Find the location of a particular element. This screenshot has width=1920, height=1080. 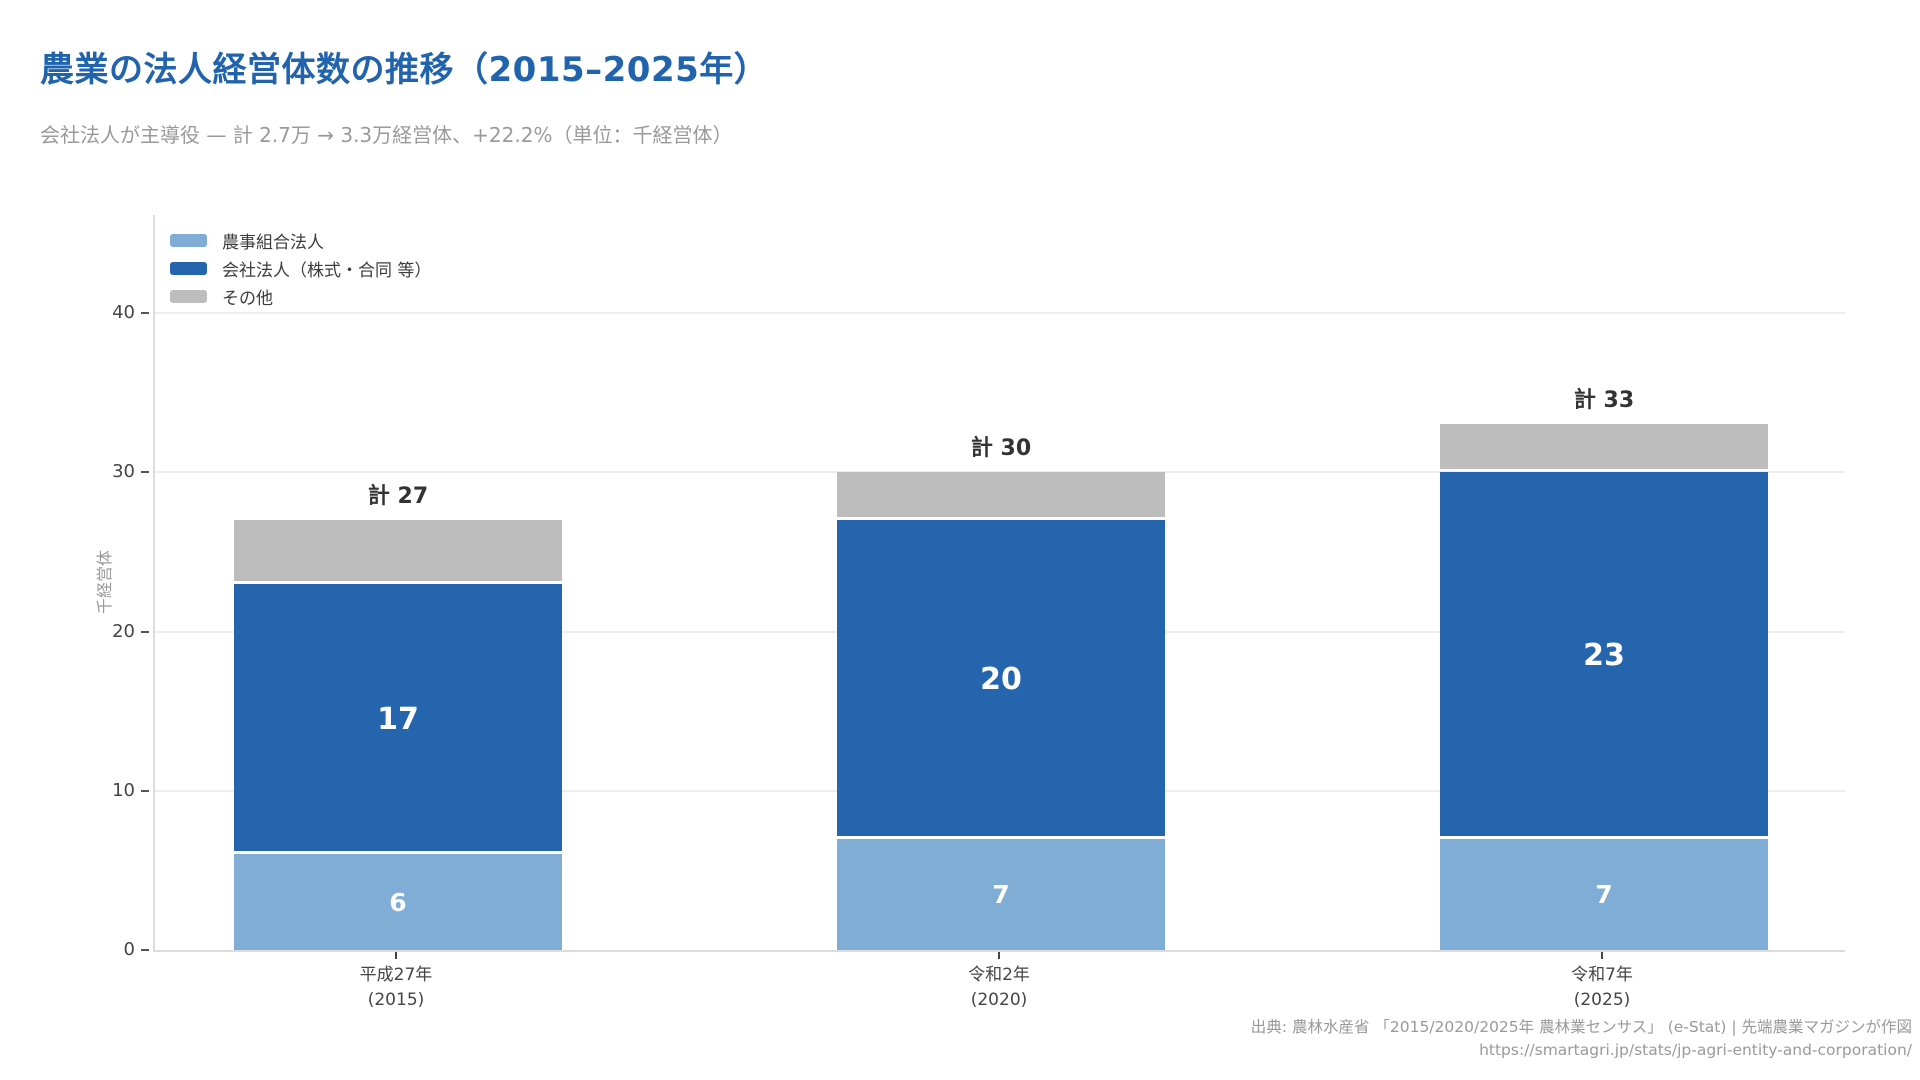

grid-line is located at coordinates (1000, 313).